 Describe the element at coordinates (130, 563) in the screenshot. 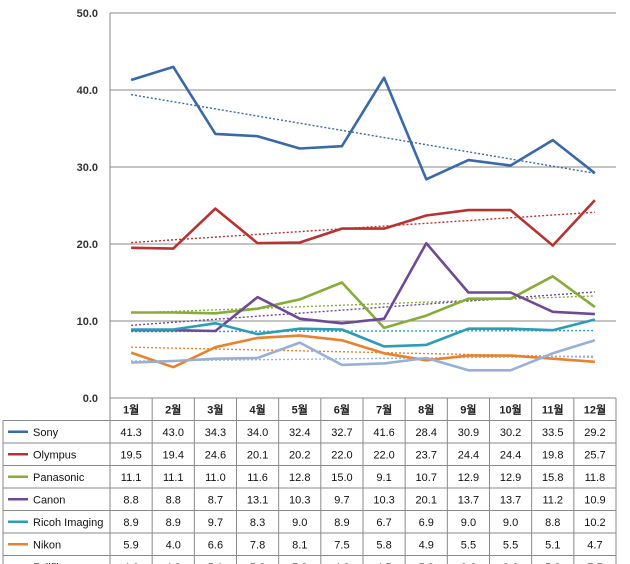

I see `data-label: 4.6` at that location.